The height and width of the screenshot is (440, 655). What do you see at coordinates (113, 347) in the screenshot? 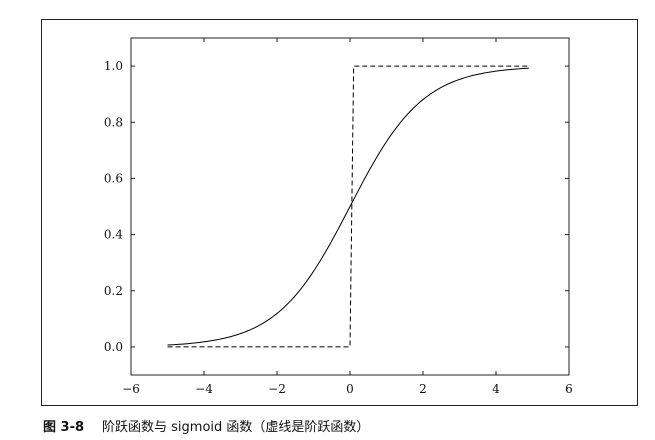
I see `y-tick-label: 0.0` at bounding box center [113, 347].